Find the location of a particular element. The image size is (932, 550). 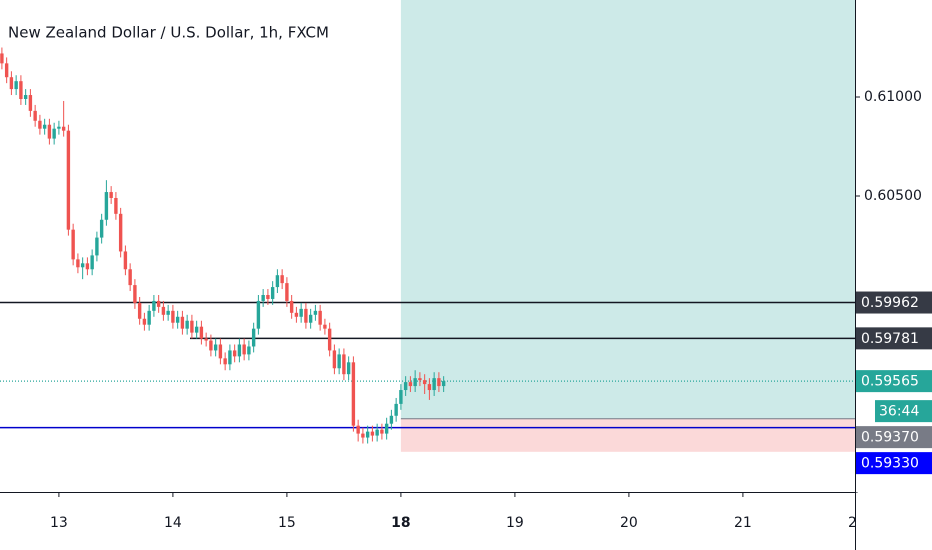

price-label: 0.59962 is located at coordinates (890, 303).